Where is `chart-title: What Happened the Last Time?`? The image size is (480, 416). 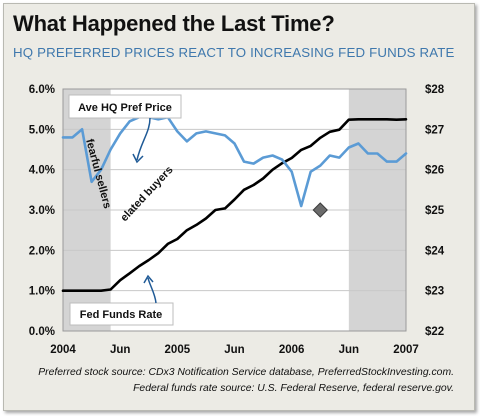
chart-title: What Happened the Last Time? is located at coordinates (174, 23).